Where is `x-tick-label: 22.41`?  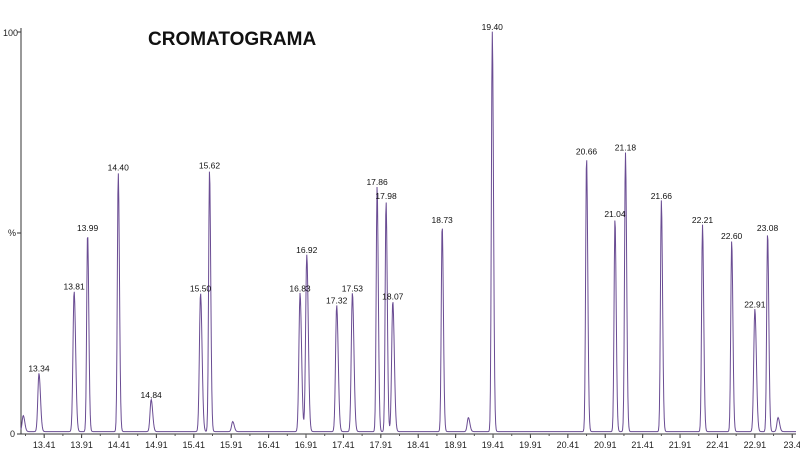
x-tick-label: 22.41 is located at coordinates (717, 444).